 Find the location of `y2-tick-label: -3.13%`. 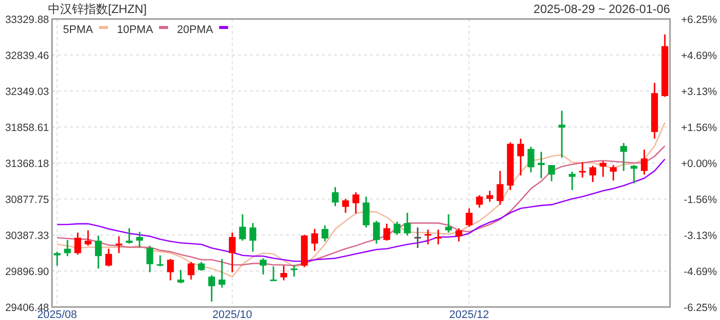

y2-tick-label: -3.13% is located at coordinates (700, 236).